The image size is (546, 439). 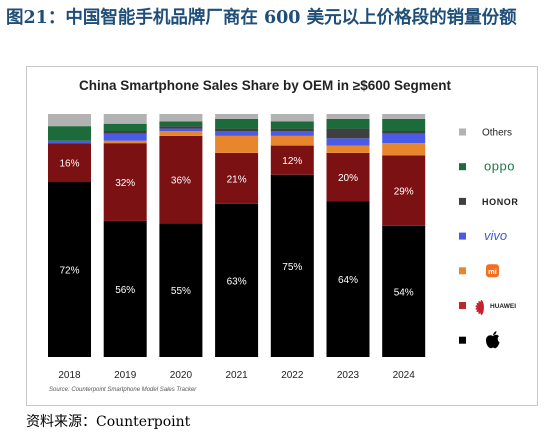 I want to click on legend-swatch-honor, so click(x=462, y=201).